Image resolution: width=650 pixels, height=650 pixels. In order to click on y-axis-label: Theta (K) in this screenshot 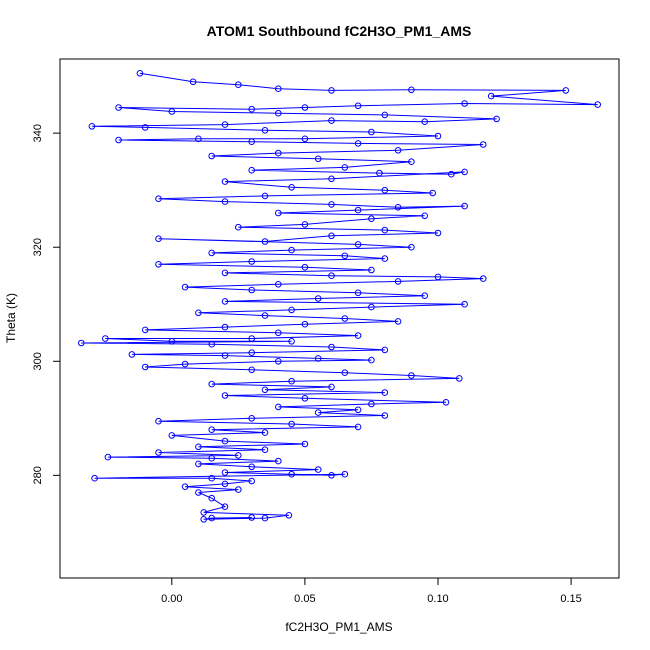, I will do `click(11, 318)`.